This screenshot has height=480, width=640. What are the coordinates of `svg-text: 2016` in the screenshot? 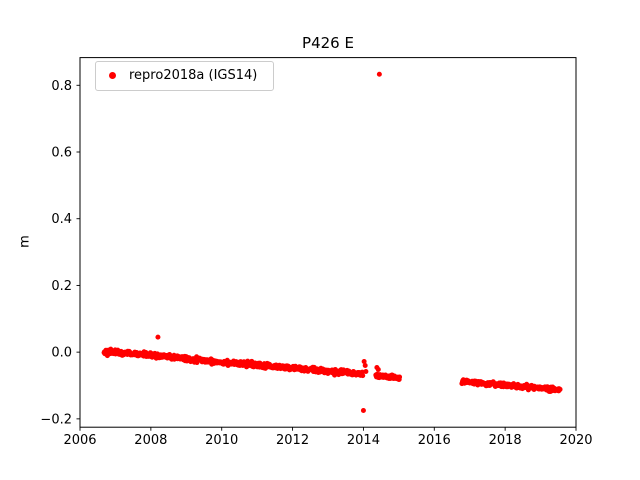 It's located at (434, 440).